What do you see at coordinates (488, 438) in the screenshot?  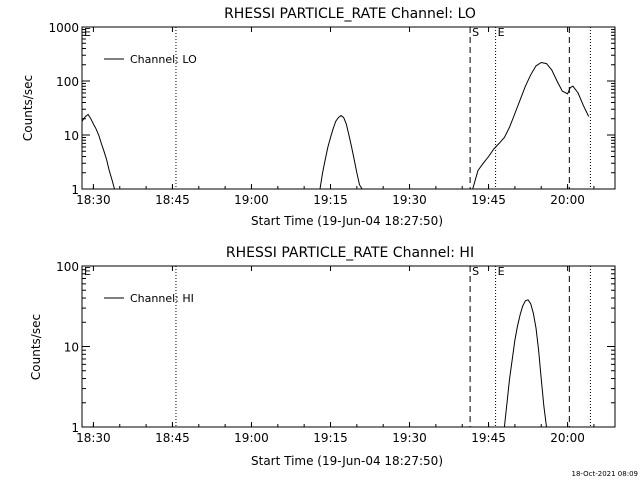 I see `x-tick-label-hi: 19:45` at bounding box center [488, 438].